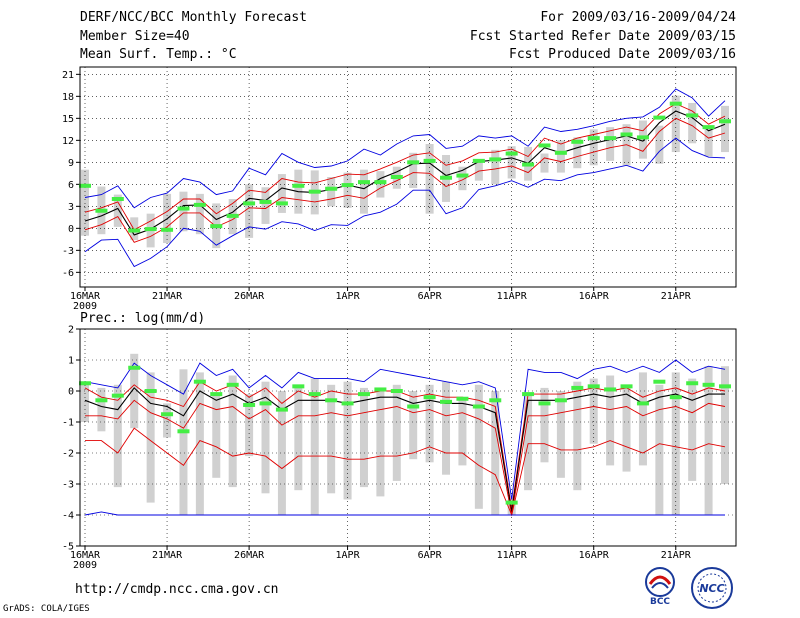 Image resolution: width=800 pixels, height=618 pixels. Describe the element at coordinates (512, 555) in the screenshot. I see `x-tick-label: 11APR` at that location.